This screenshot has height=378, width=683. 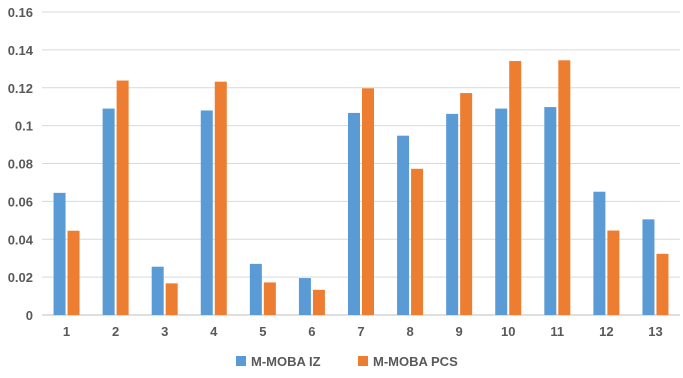 I want to click on x-tick-label: 4, so click(x=214, y=331).